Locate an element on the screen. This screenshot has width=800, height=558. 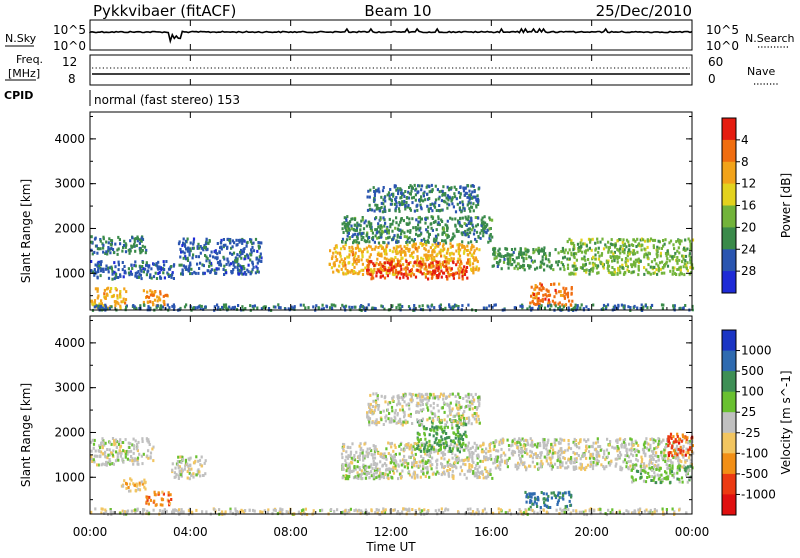
freq-unit-label: [MHz] is located at coordinates (24, 73).